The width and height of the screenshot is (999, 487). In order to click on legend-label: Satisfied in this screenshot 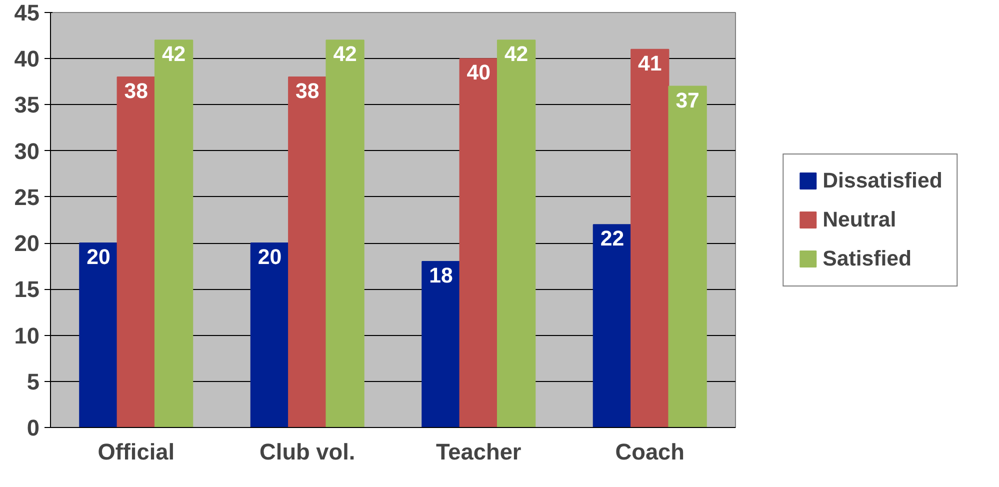, I will do `click(867, 258)`.